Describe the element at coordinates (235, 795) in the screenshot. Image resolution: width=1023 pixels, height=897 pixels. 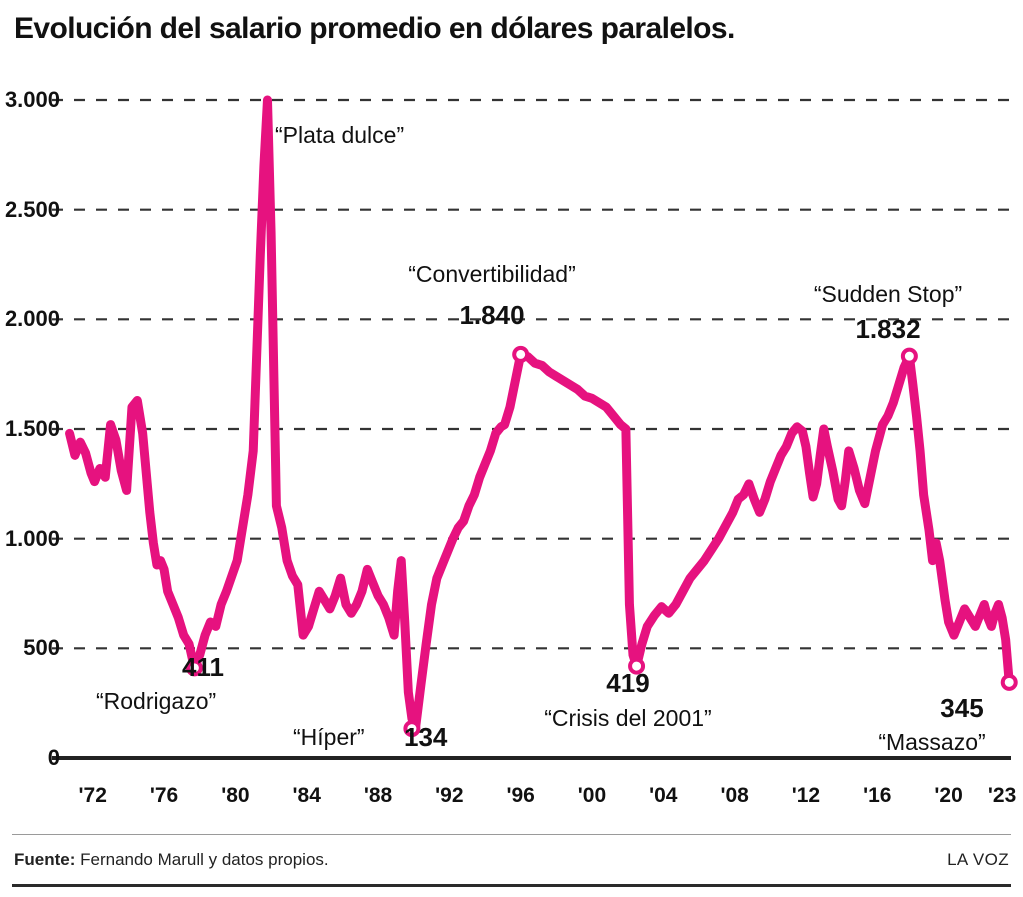
I see `x-tick-label: '80` at that location.